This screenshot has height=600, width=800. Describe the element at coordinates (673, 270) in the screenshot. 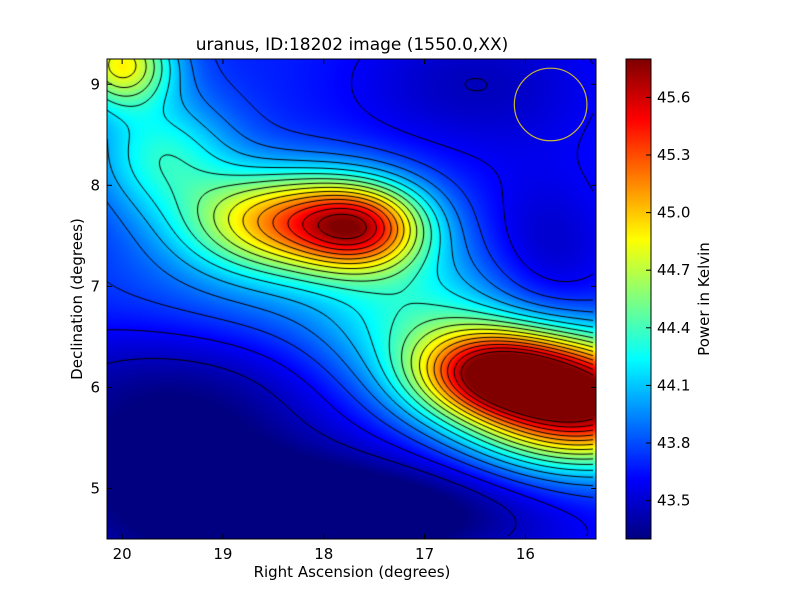

I see `colorbar-tick-label: 44.7` at that location.